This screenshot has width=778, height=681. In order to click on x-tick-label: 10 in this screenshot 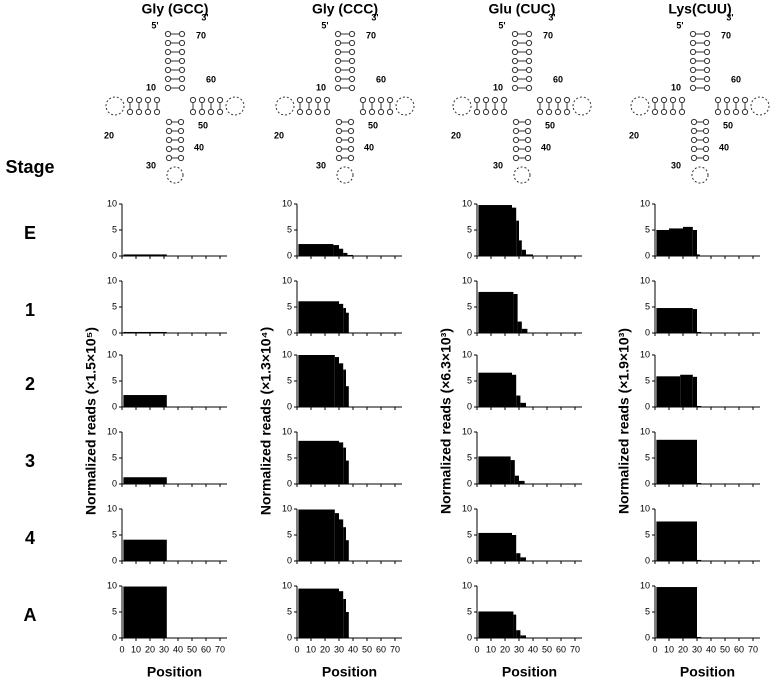, I will do `click(311, 649)`.